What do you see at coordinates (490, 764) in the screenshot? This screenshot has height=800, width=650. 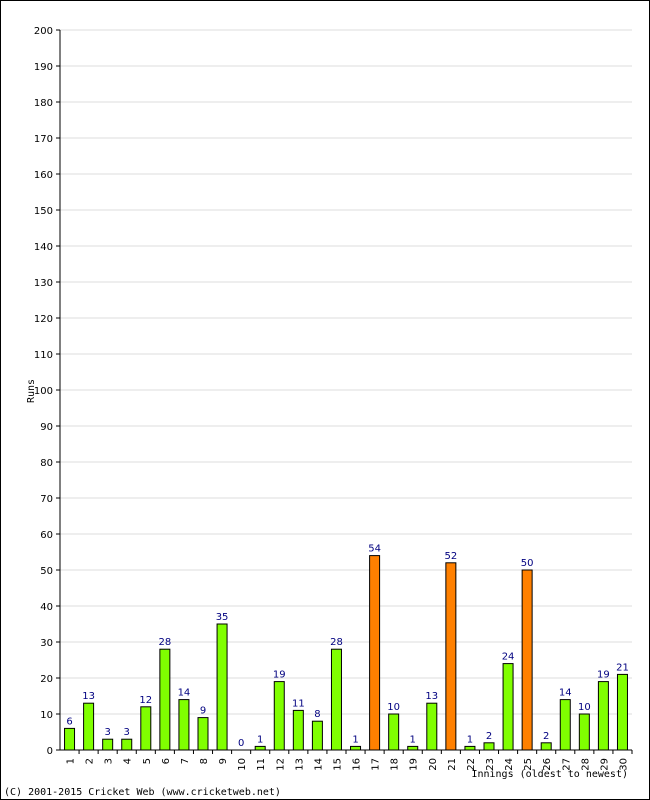 I see `x-tick-label: 23` at bounding box center [490, 764].